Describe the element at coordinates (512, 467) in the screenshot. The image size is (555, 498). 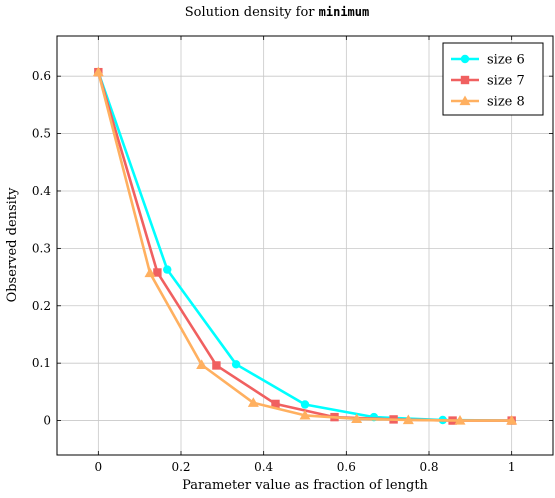
I see `x-tick-label: 1` at that location.